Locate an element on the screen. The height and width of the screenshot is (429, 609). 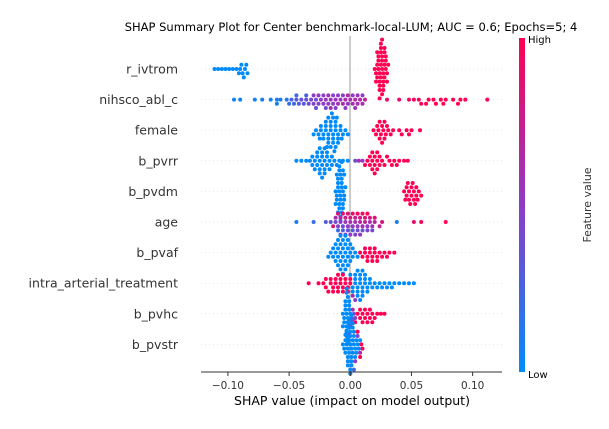
feature-label: b_pvdm is located at coordinates (153, 191).